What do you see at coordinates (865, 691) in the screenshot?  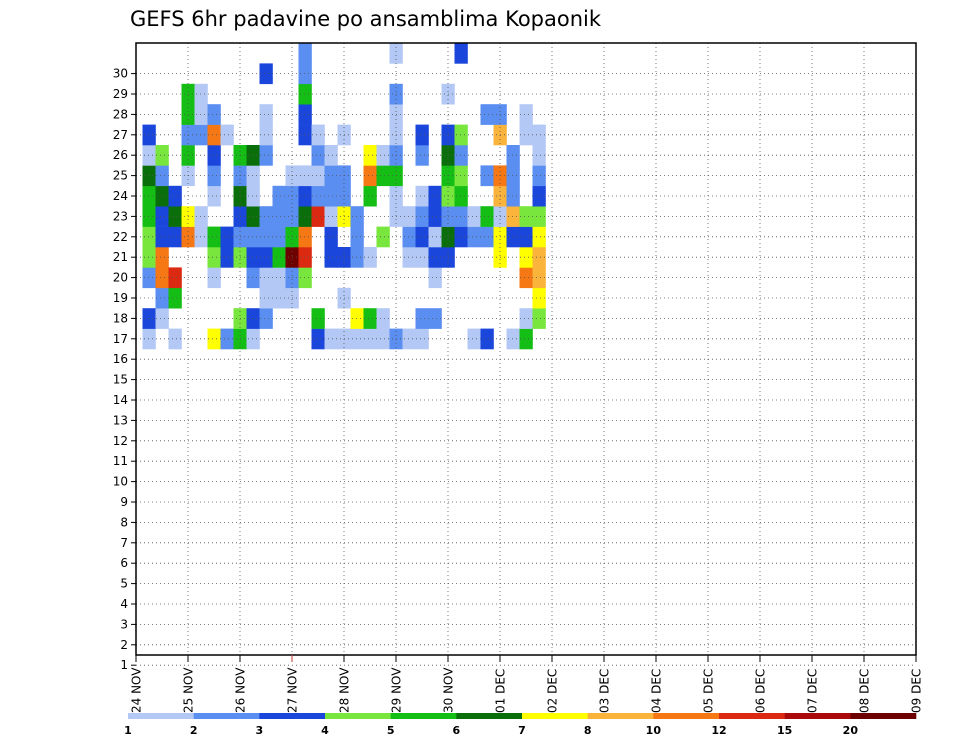 I see `x-tick-label: 08 DEC` at bounding box center [865, 691].